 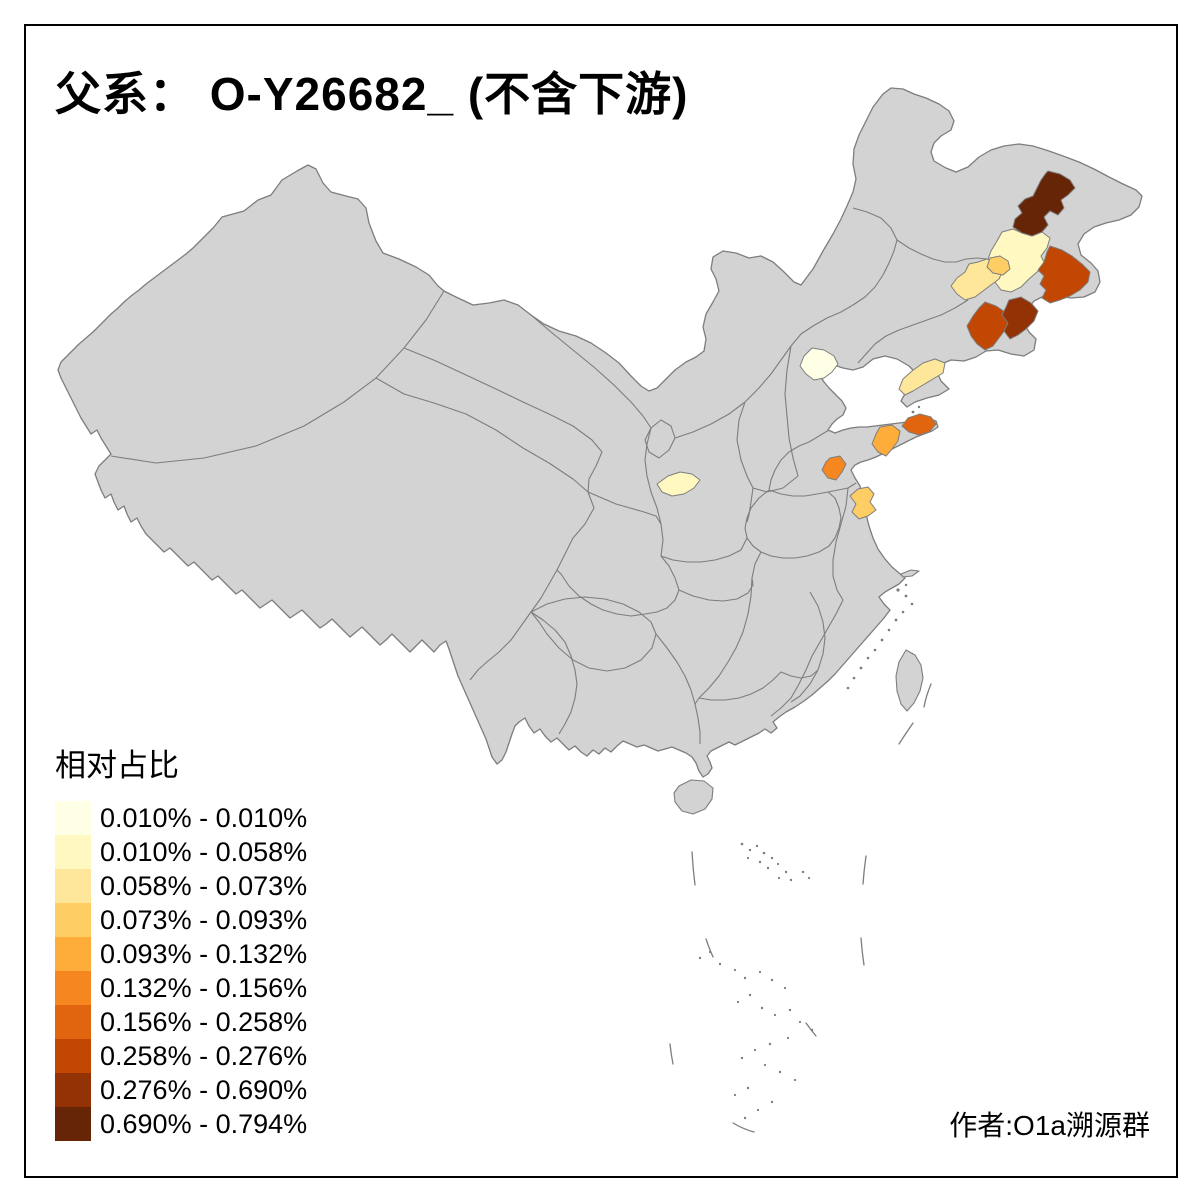 I want to click on legend-row: 0.276% - 0.690%, so click(x=181, y=1090).